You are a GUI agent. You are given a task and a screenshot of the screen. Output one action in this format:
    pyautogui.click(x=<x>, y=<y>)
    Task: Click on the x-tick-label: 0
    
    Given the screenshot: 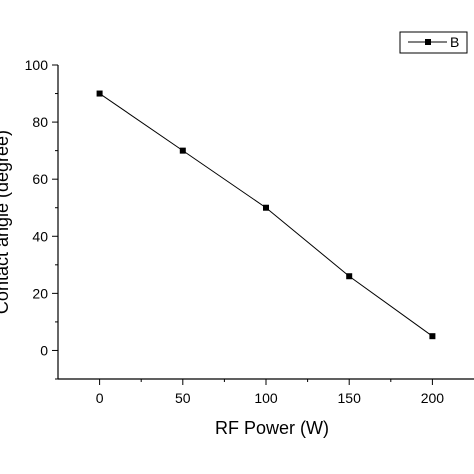 What is the action you would take?
    pyautogui.click(x=100, y=398)
    